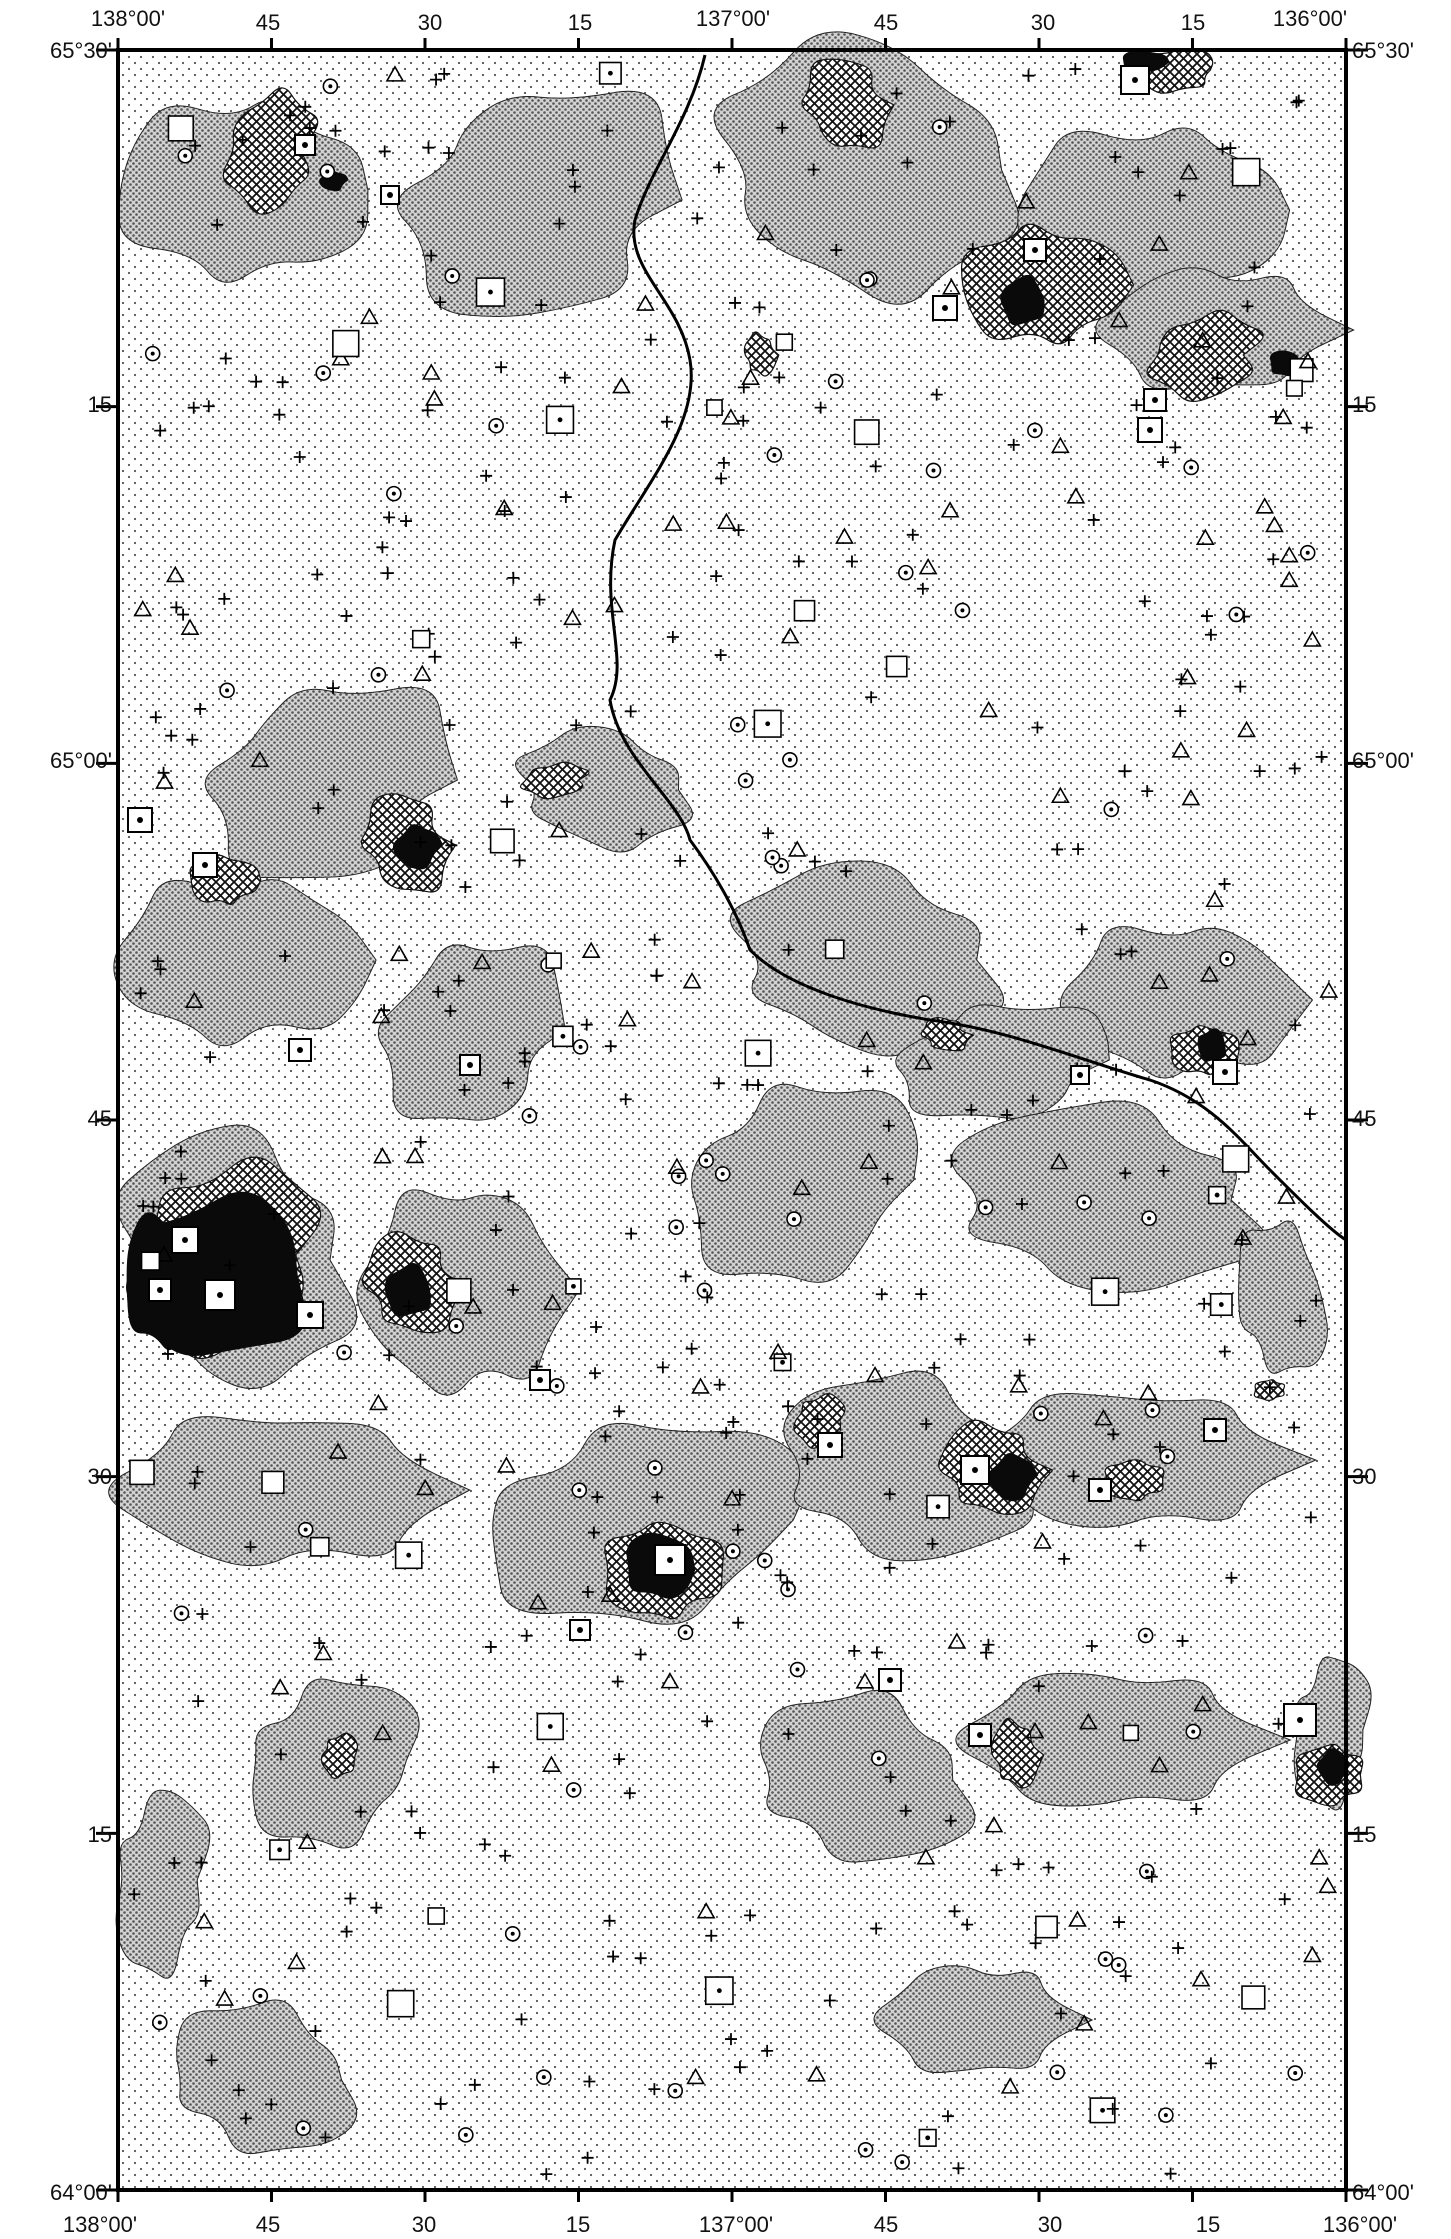  What do you see at coordinates (1013, 1477) in the screenshot?
I see `solid-zone` at bounding box center [1013, 1477].